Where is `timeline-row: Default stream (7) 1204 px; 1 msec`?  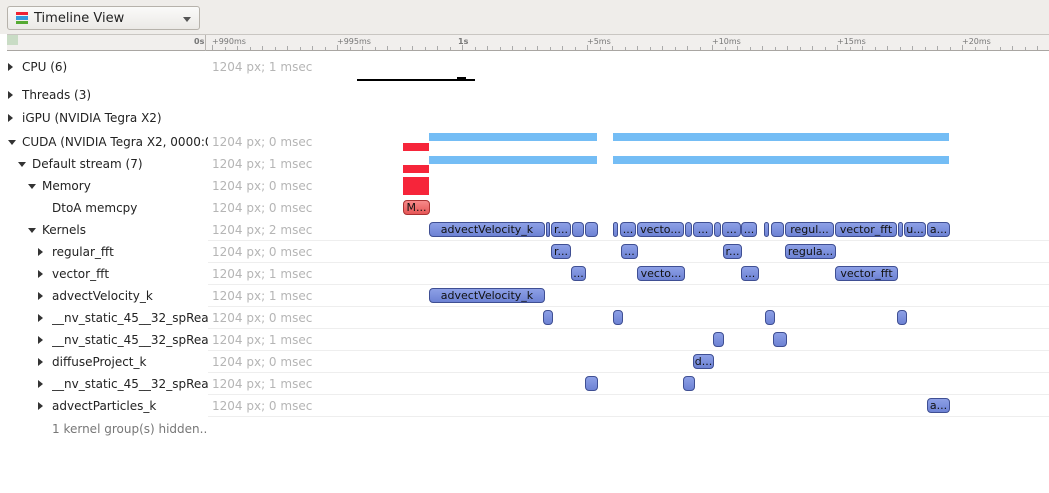
timeline-row: Default stream (7) 1204 px; 1 msec is located at coordinates (524, 164).